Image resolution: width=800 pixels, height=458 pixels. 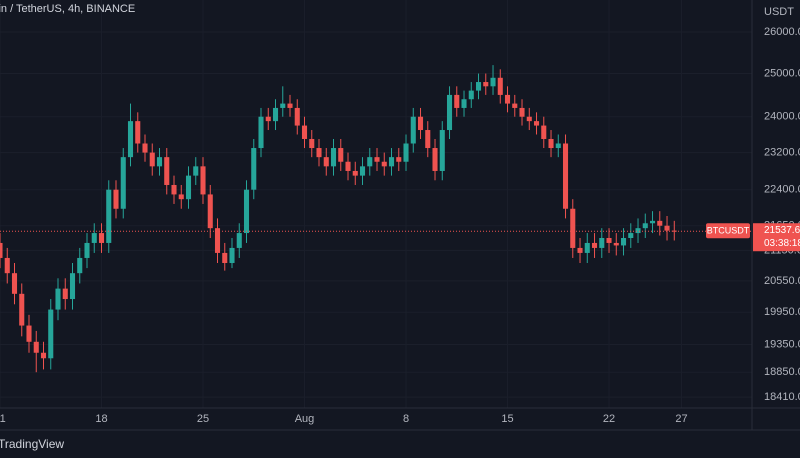 I want to click on y-tick-label: 25000.00, so click(x=782, y=73).